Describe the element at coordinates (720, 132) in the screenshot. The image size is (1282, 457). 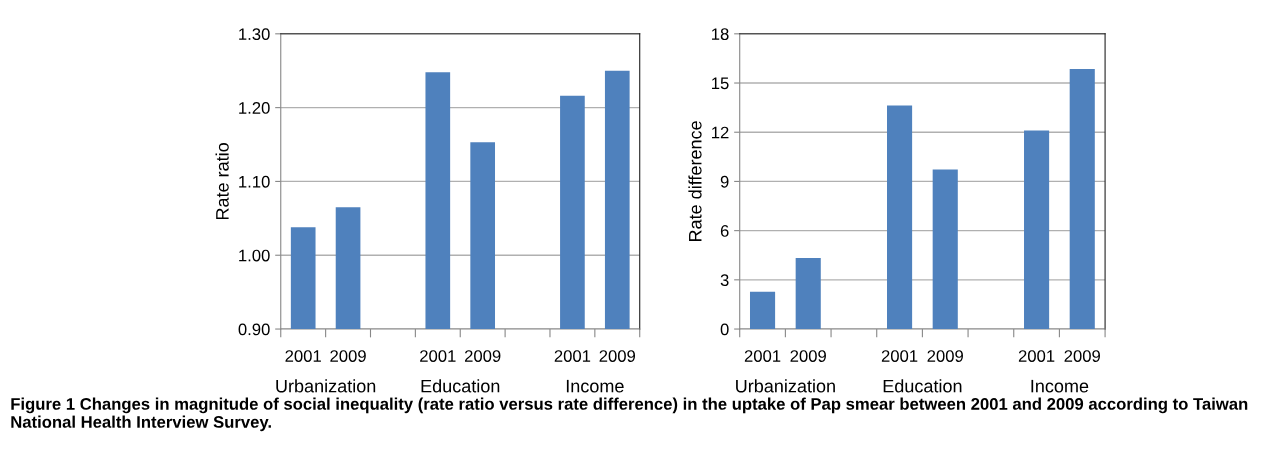
I see `y-tick-label: 12` at that location.